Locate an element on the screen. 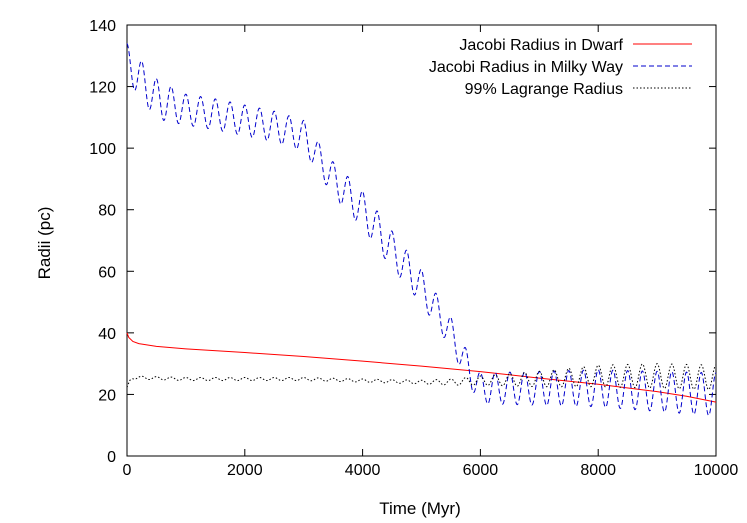 This screenshot has height=523, width=747. x-tick-label: 4000 is located at coordinates (363, 470).